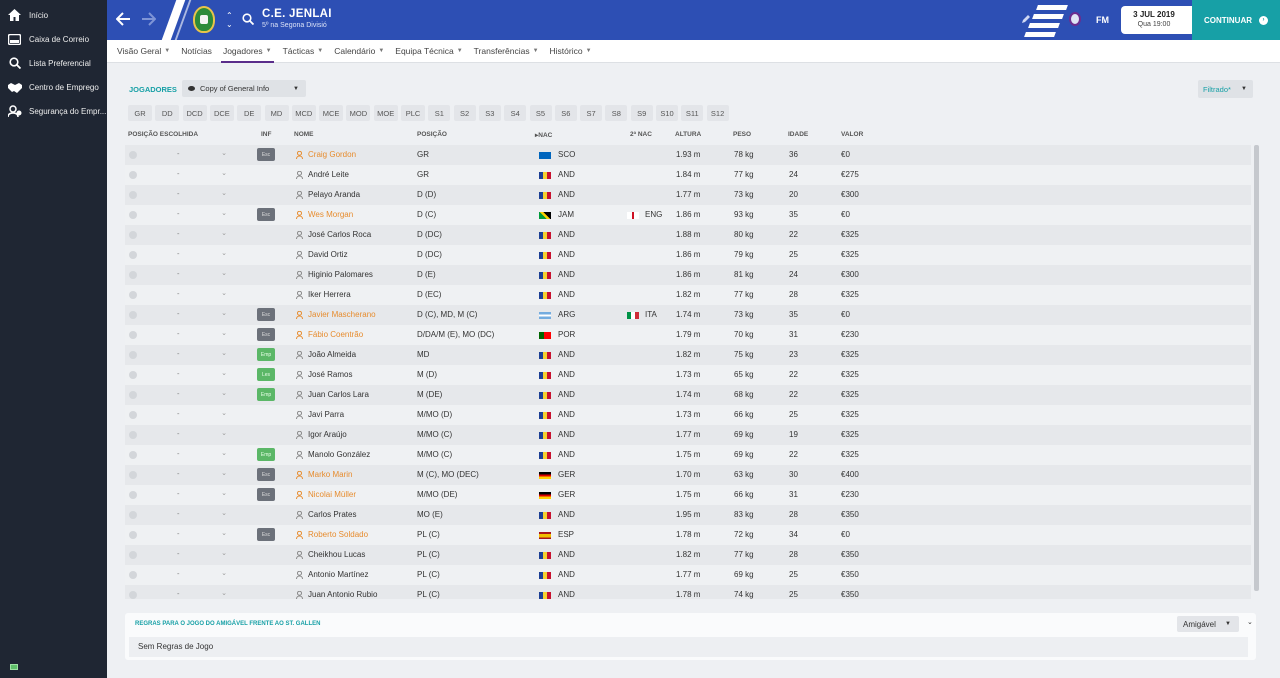  Describe the element at coordinates (1250, 622) in the screenshot. I see `collapse-chevron-icon: ⌄` at that location.